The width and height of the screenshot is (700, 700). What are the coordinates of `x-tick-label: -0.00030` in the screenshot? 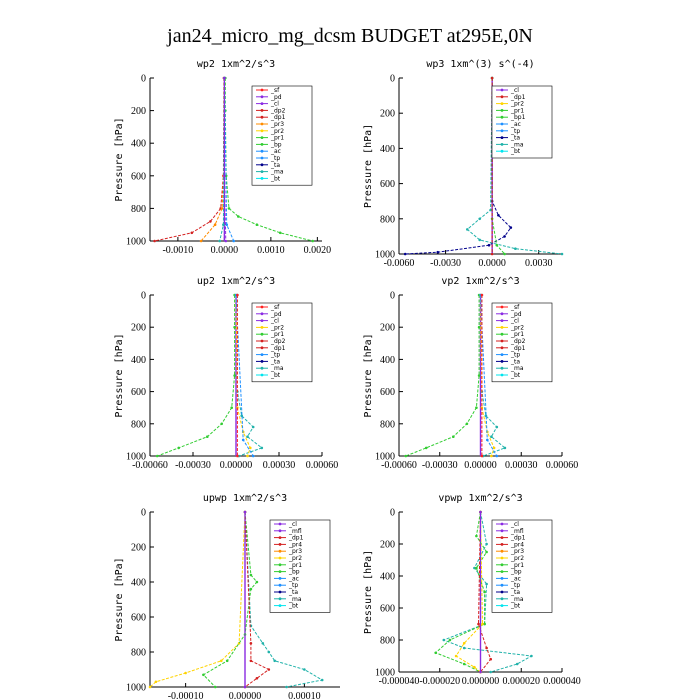 It's located at (193, 465).